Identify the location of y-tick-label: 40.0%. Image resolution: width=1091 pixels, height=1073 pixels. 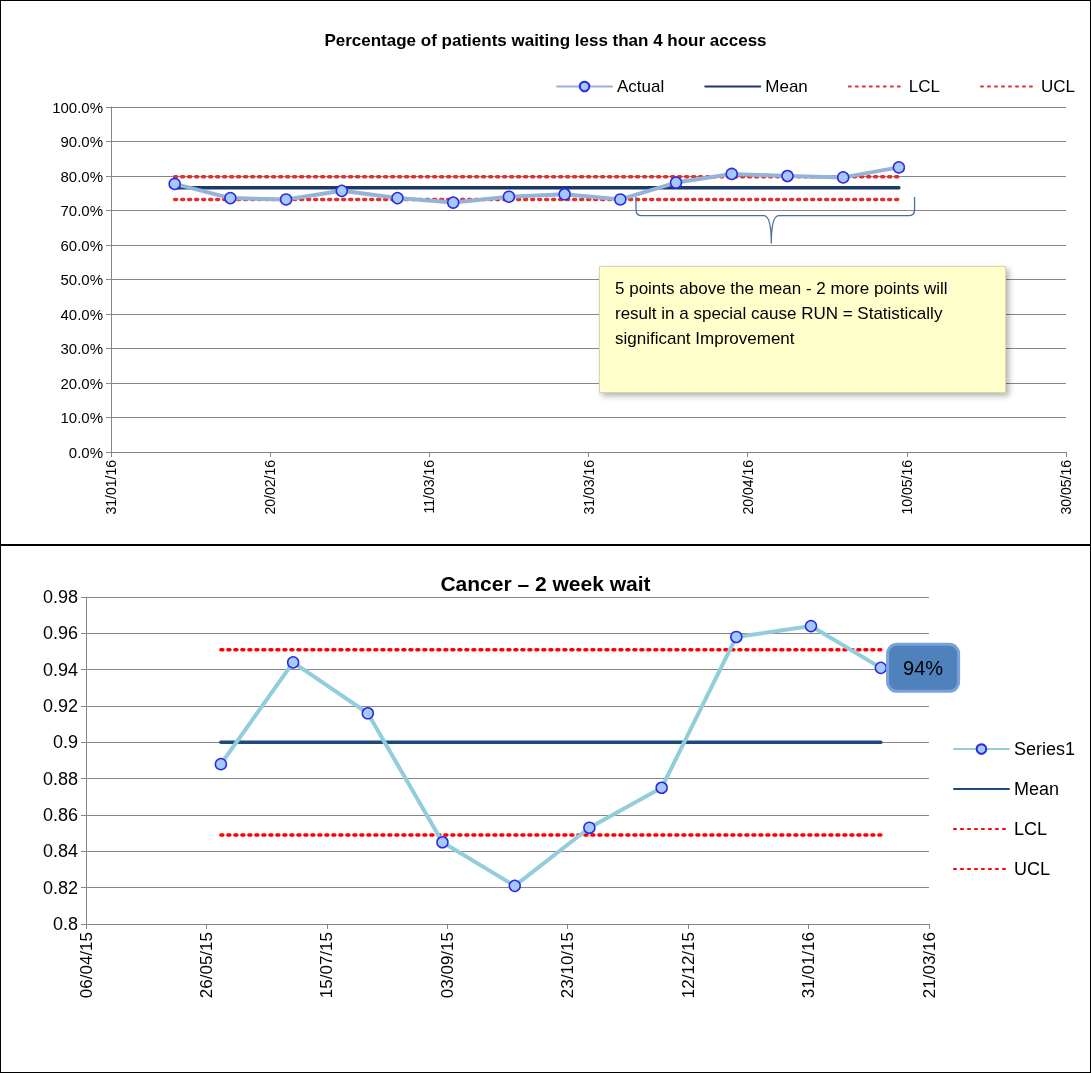
(81, 314).